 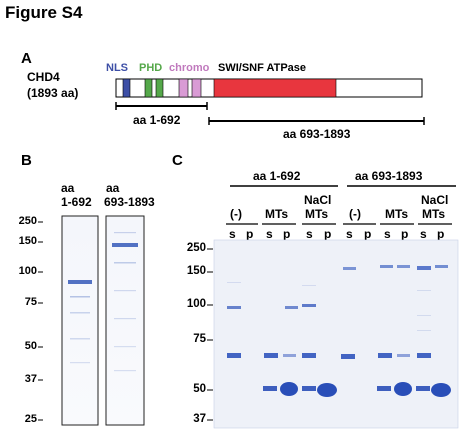 What do you see at coordinates (196, 271) in the screenshot?
I see `marker-c-150: 150` at bounding box center [196, 271].